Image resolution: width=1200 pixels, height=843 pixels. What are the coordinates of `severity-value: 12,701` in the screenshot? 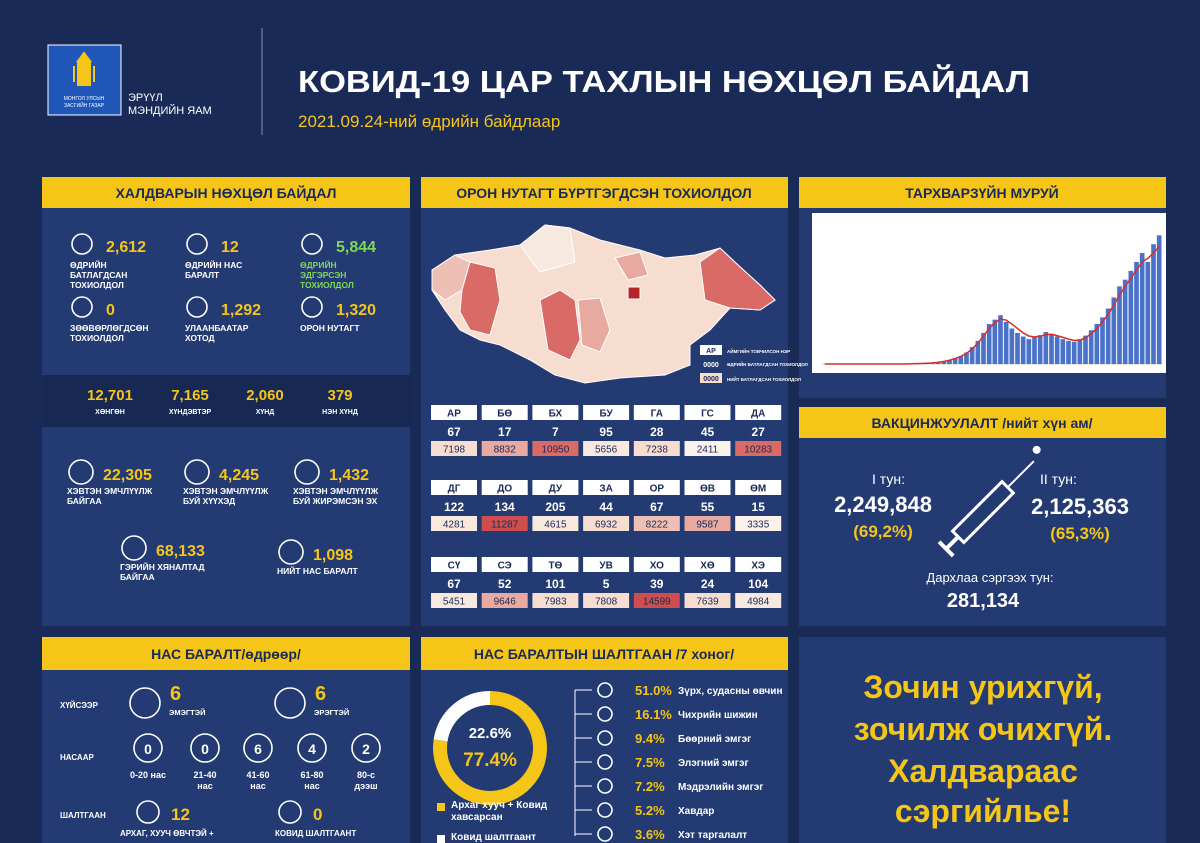 It's located at (110, 395).